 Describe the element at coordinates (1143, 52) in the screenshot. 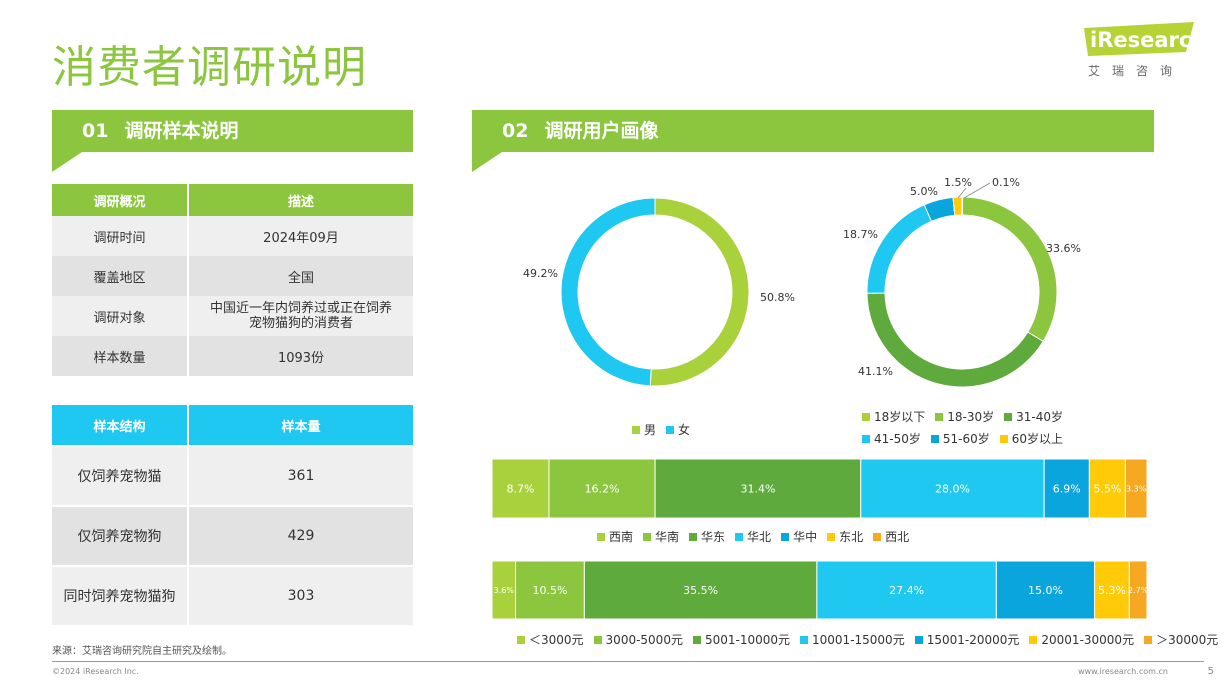

I see `iresearch-logo: iResearch 艾瑞咨询` at that location.